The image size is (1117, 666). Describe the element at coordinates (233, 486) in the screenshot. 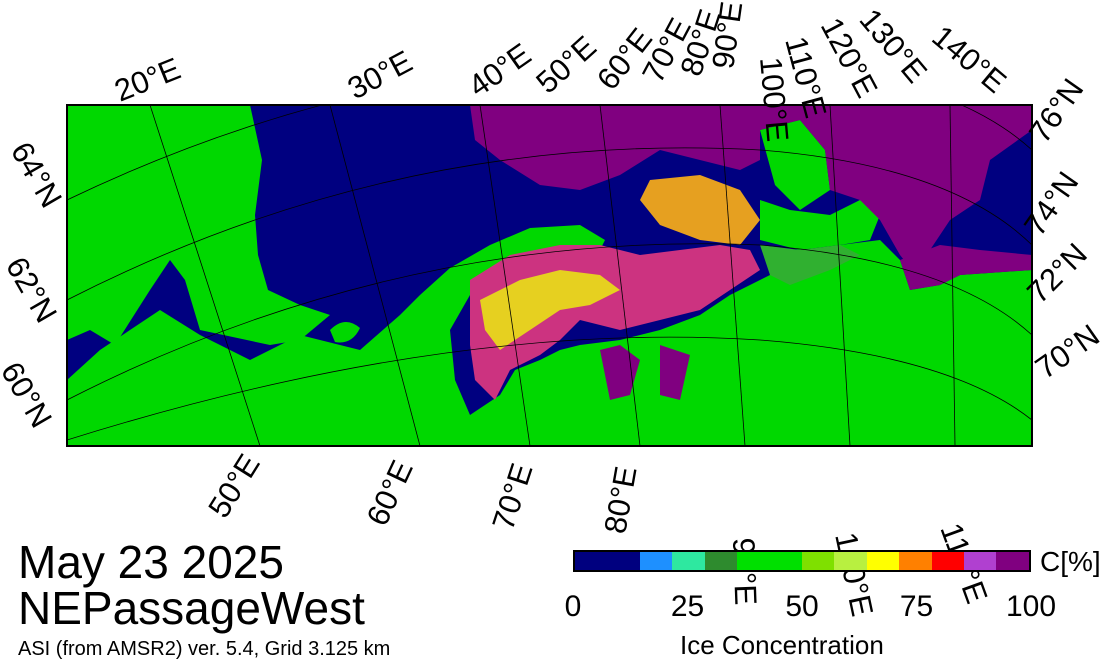

I see `bottom-longitude-label: 50°E` at that location.